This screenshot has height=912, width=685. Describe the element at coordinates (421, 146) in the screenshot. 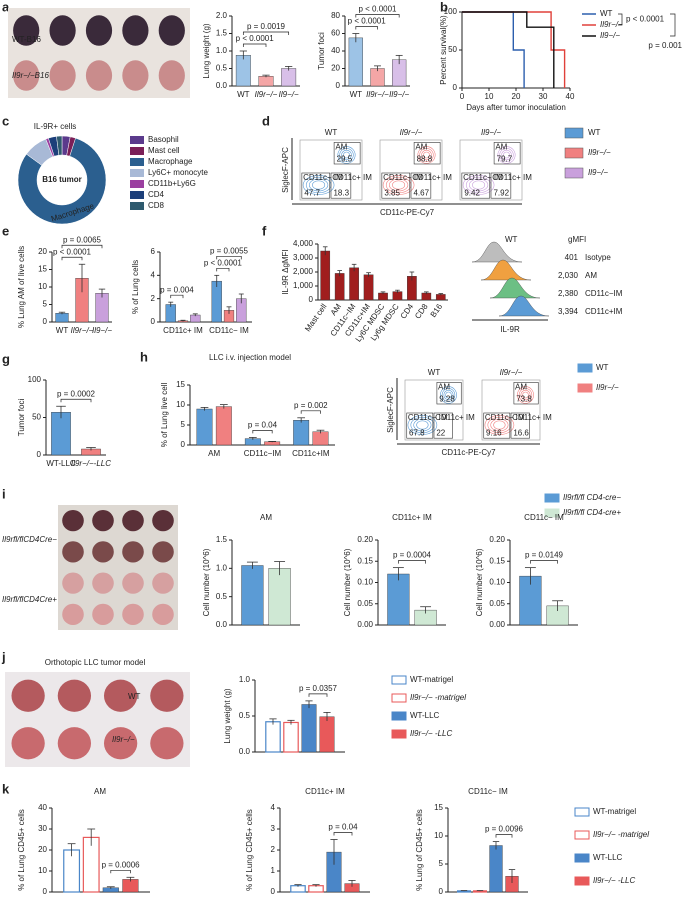

I see `gate-label: AM` at that location.